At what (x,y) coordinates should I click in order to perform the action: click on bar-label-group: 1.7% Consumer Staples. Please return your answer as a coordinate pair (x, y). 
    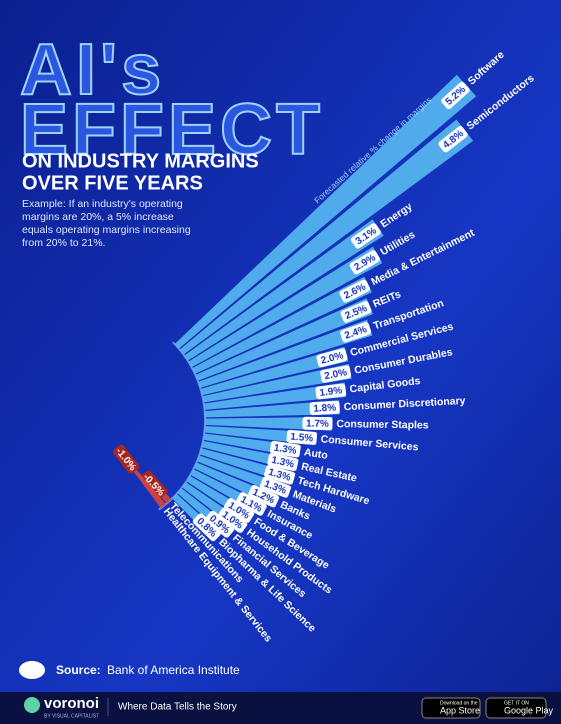
    Looking at the image, I should click on (365, 424).